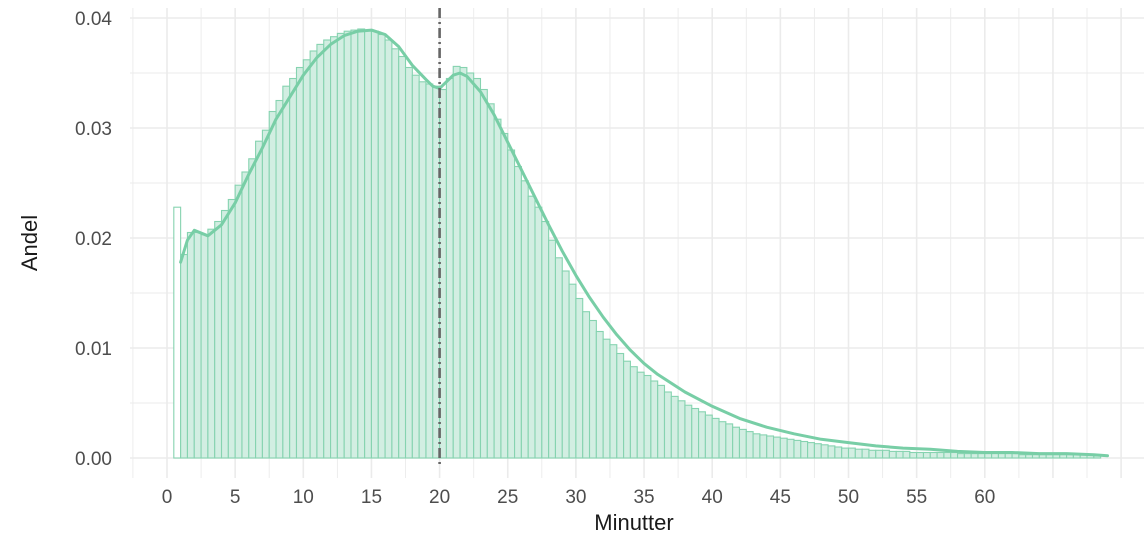 This screenshot has height=533, width=1144. I want to click on x-tick-label: 15, so click(371, 497).